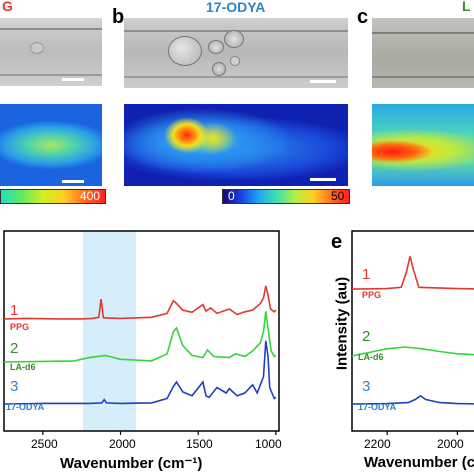 This screenshot has height=474, width=474. Describe the element at coordinates (231, 196) in the screenshot. I see `colorbar-b-min: 0` at that location.